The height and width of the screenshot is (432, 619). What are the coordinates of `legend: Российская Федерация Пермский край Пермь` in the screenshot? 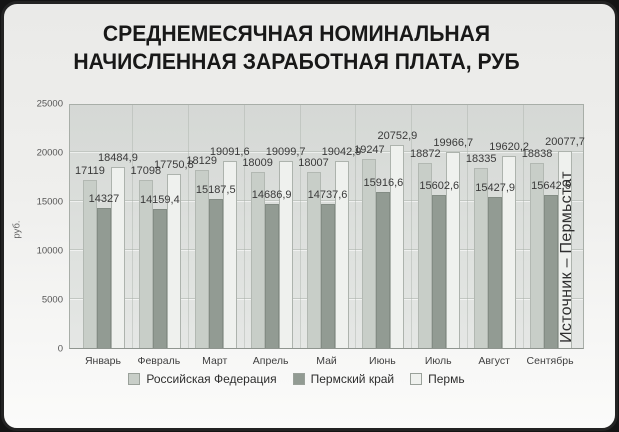 It's located at (296, 379).